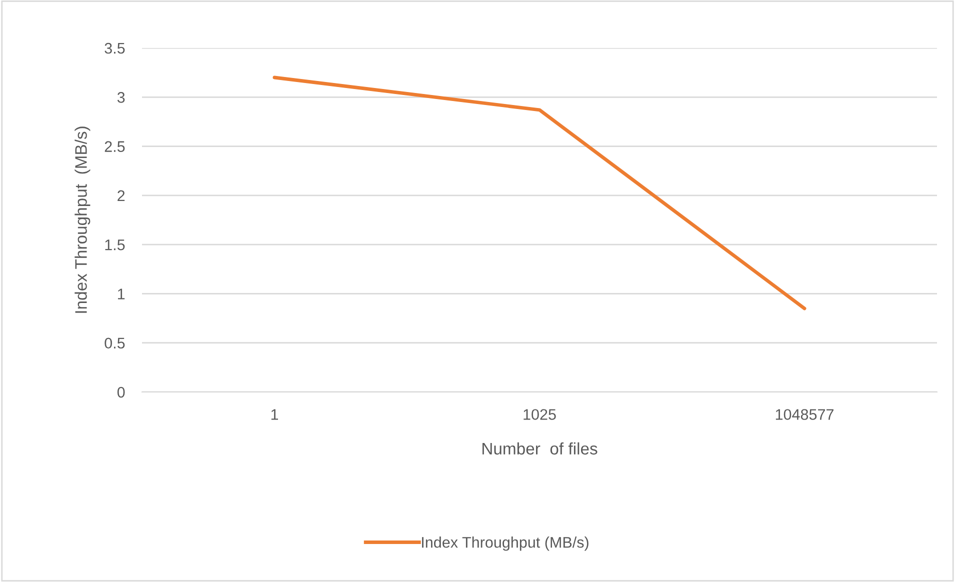 The width and height of the screenshot is (955, 582). I want to click on legend-label: Index Throughput (MB/s), so click(505, 543).